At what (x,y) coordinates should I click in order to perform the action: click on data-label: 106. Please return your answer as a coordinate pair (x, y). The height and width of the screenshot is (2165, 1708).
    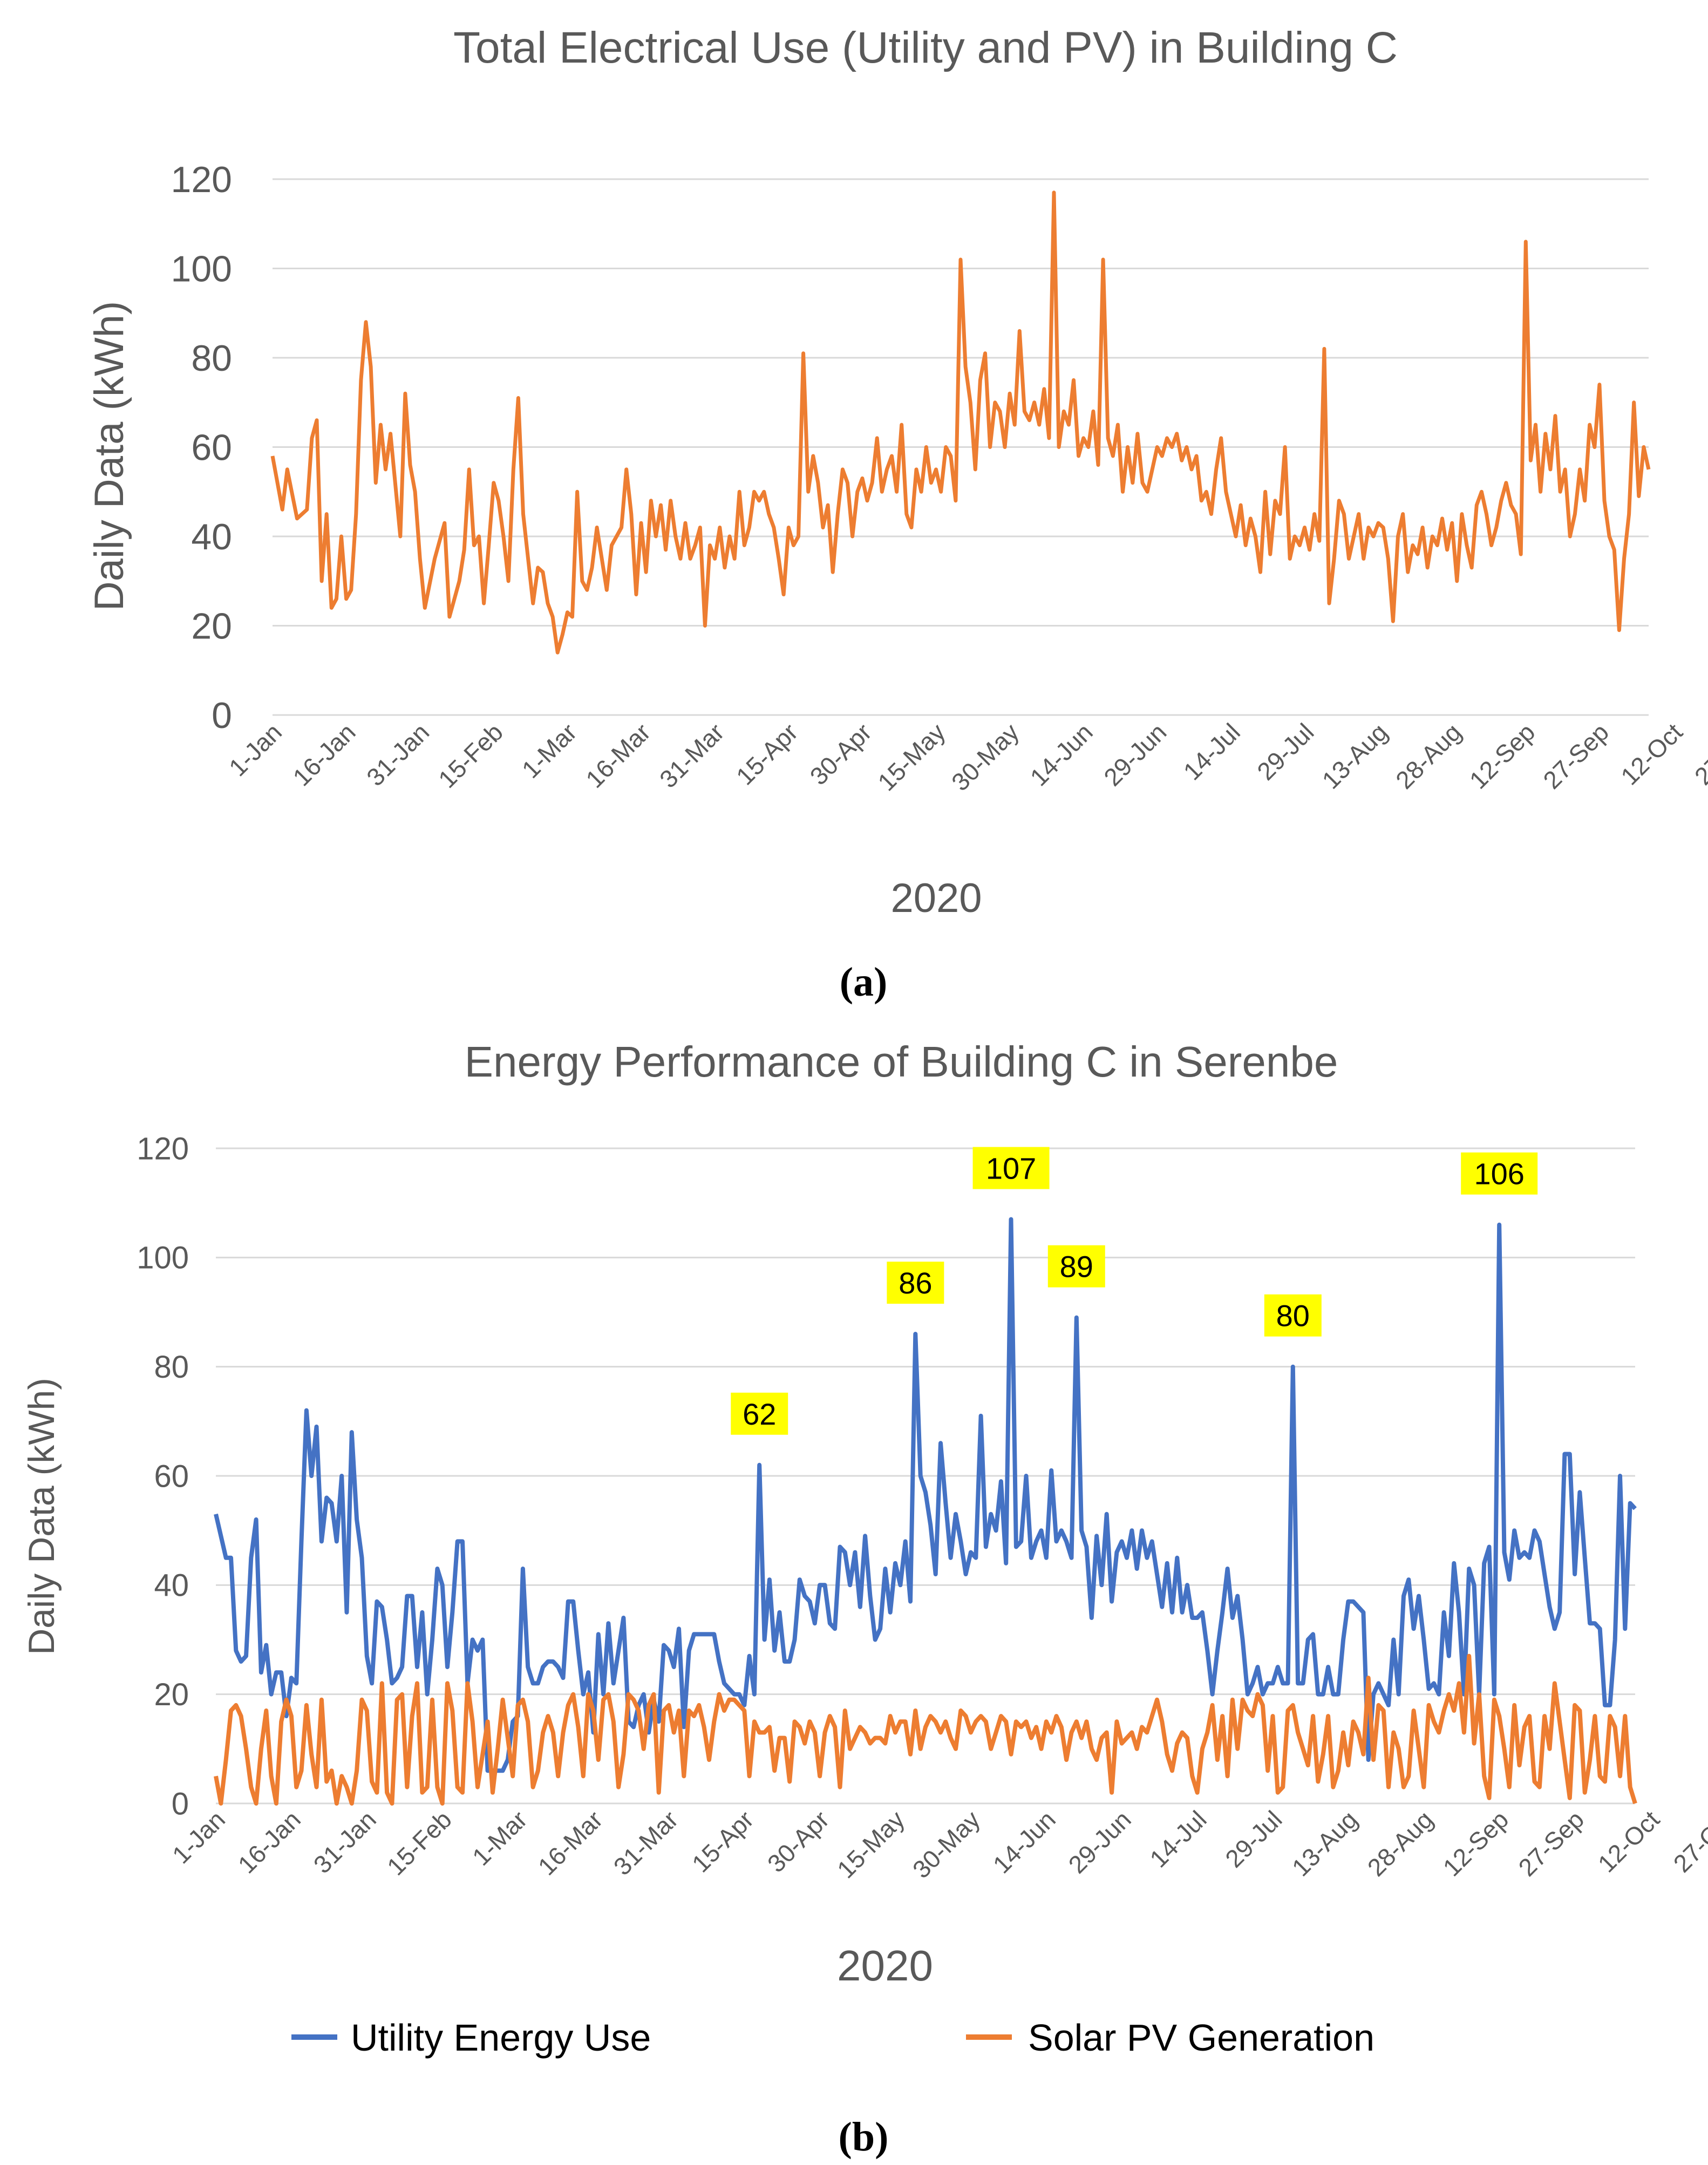
    Looking at the image, I should click on (1499, 1174).